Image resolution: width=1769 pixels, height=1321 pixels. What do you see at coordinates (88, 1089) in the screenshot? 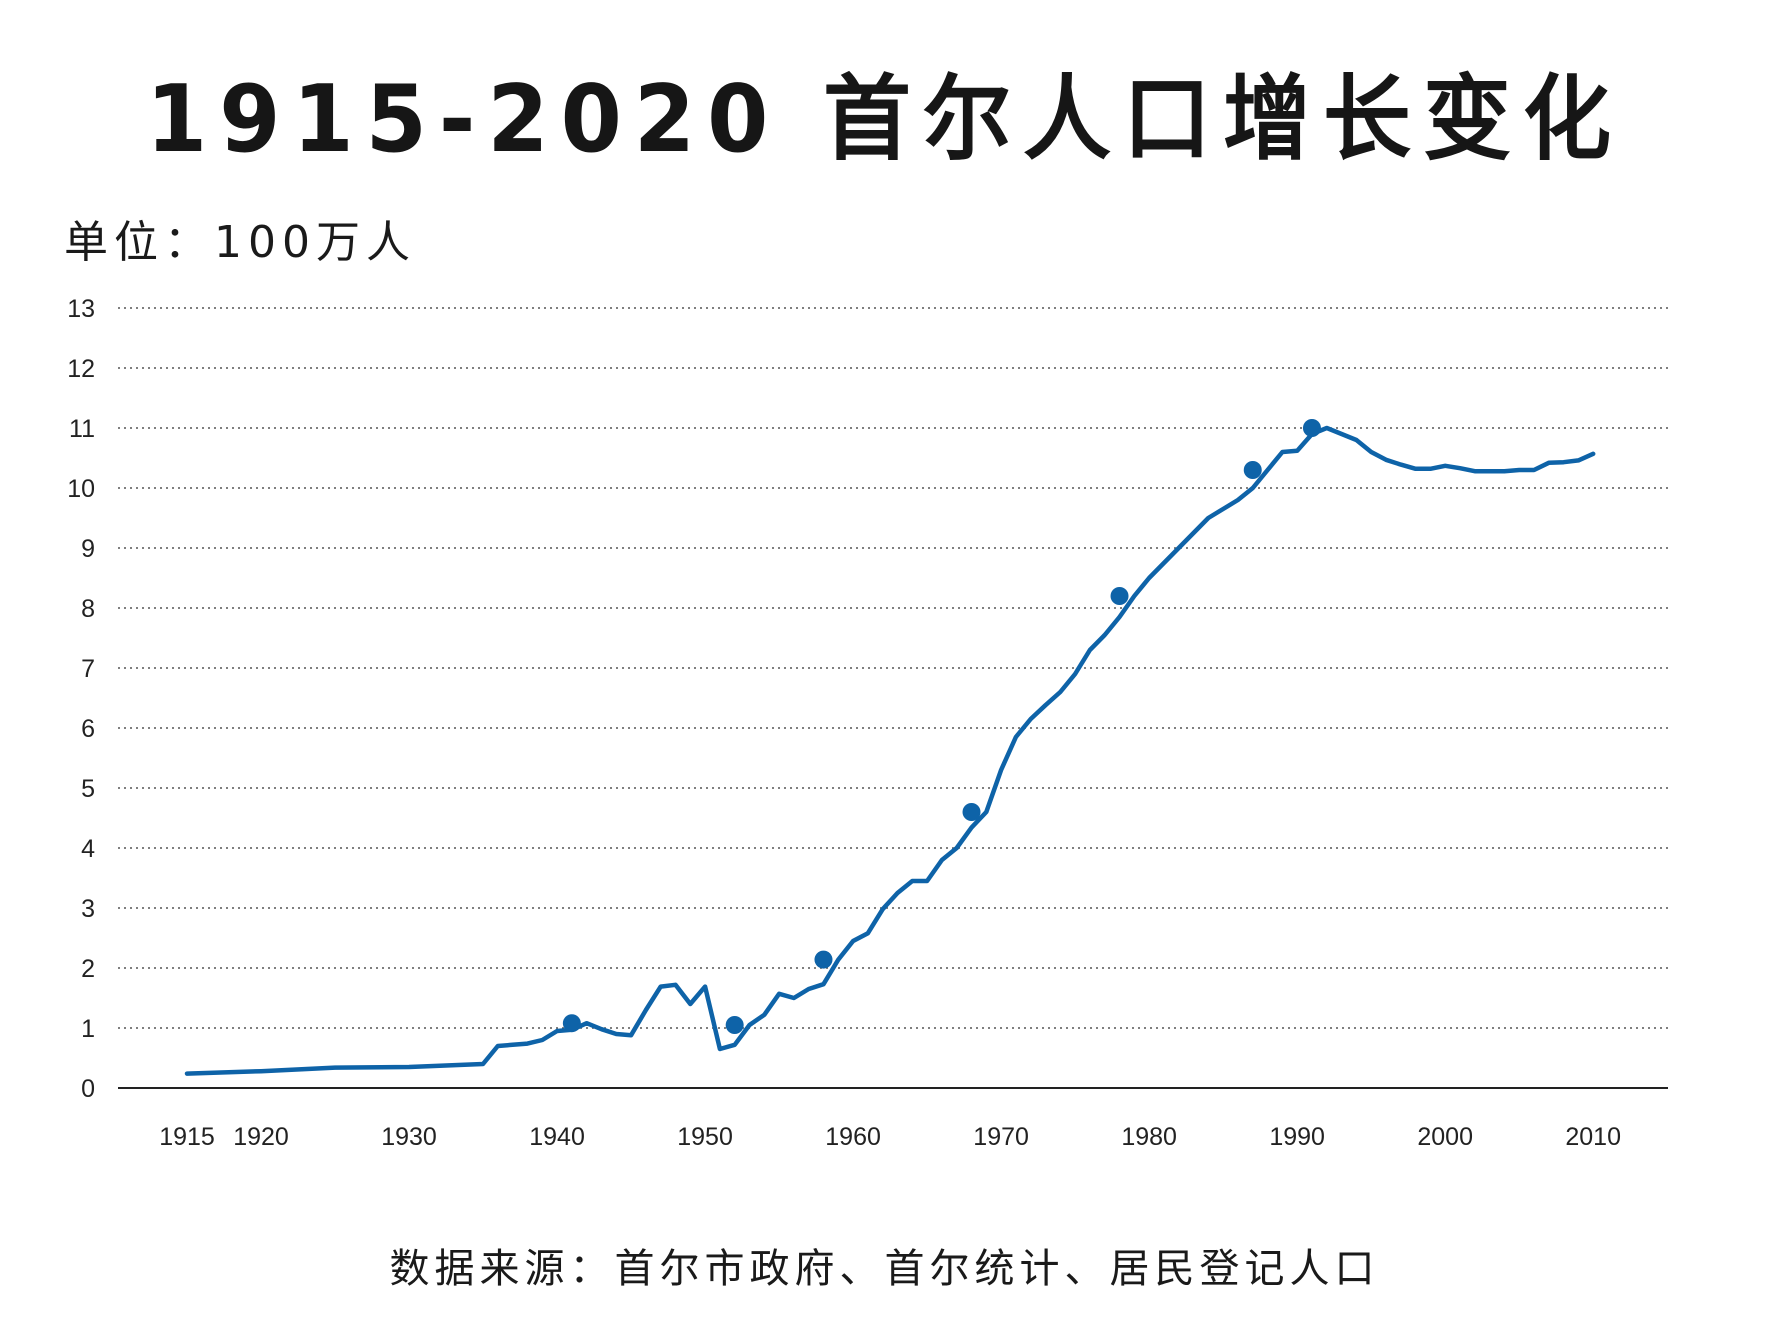
I see `y-tick-label: 0` at bounding box center [88, 1089].